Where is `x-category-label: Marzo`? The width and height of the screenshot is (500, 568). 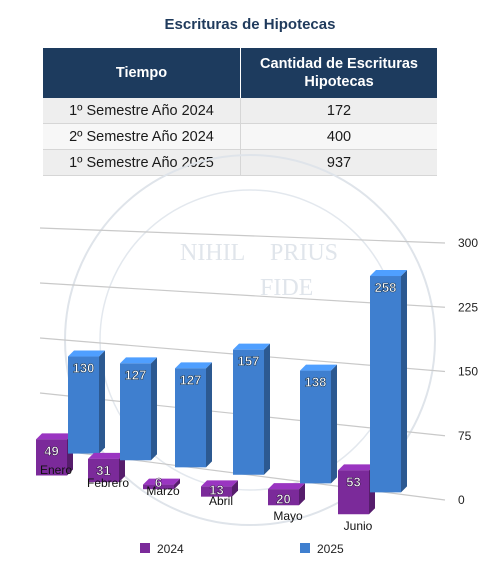 x-category-label: Marzo is located at coordinates (163, 491).